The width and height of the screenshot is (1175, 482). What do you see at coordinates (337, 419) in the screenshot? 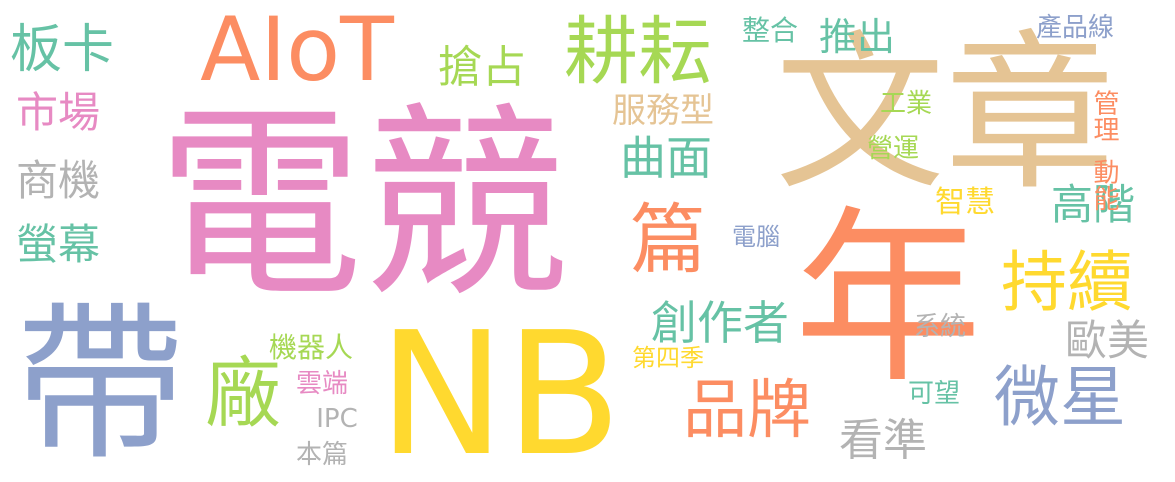
I see `word-ipc: IPC` at bounding box center [337, 419].